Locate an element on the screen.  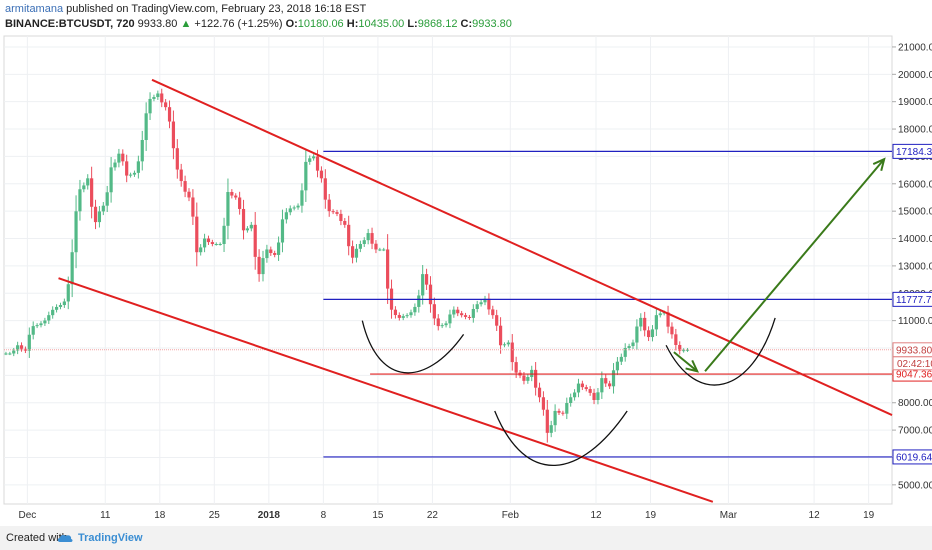
countdown-tag is located at coordinates (912, 363).